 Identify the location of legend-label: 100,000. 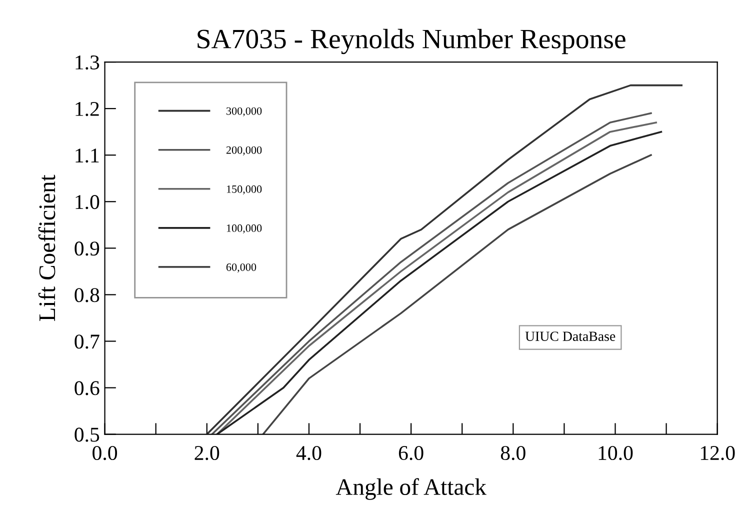
(244, 229).